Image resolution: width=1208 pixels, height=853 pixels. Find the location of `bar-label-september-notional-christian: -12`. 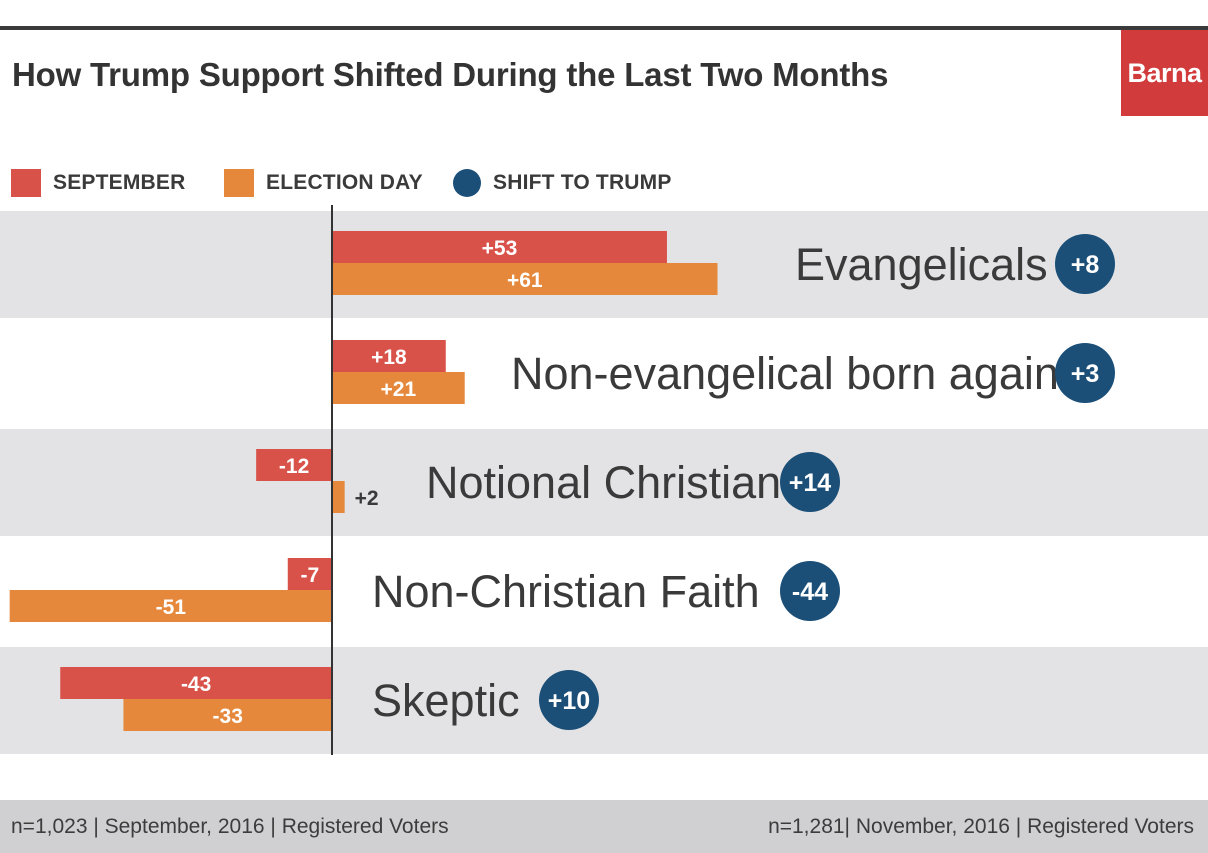

bar-label-september-notional-christian: -12 is located at coordinates (294, 466).